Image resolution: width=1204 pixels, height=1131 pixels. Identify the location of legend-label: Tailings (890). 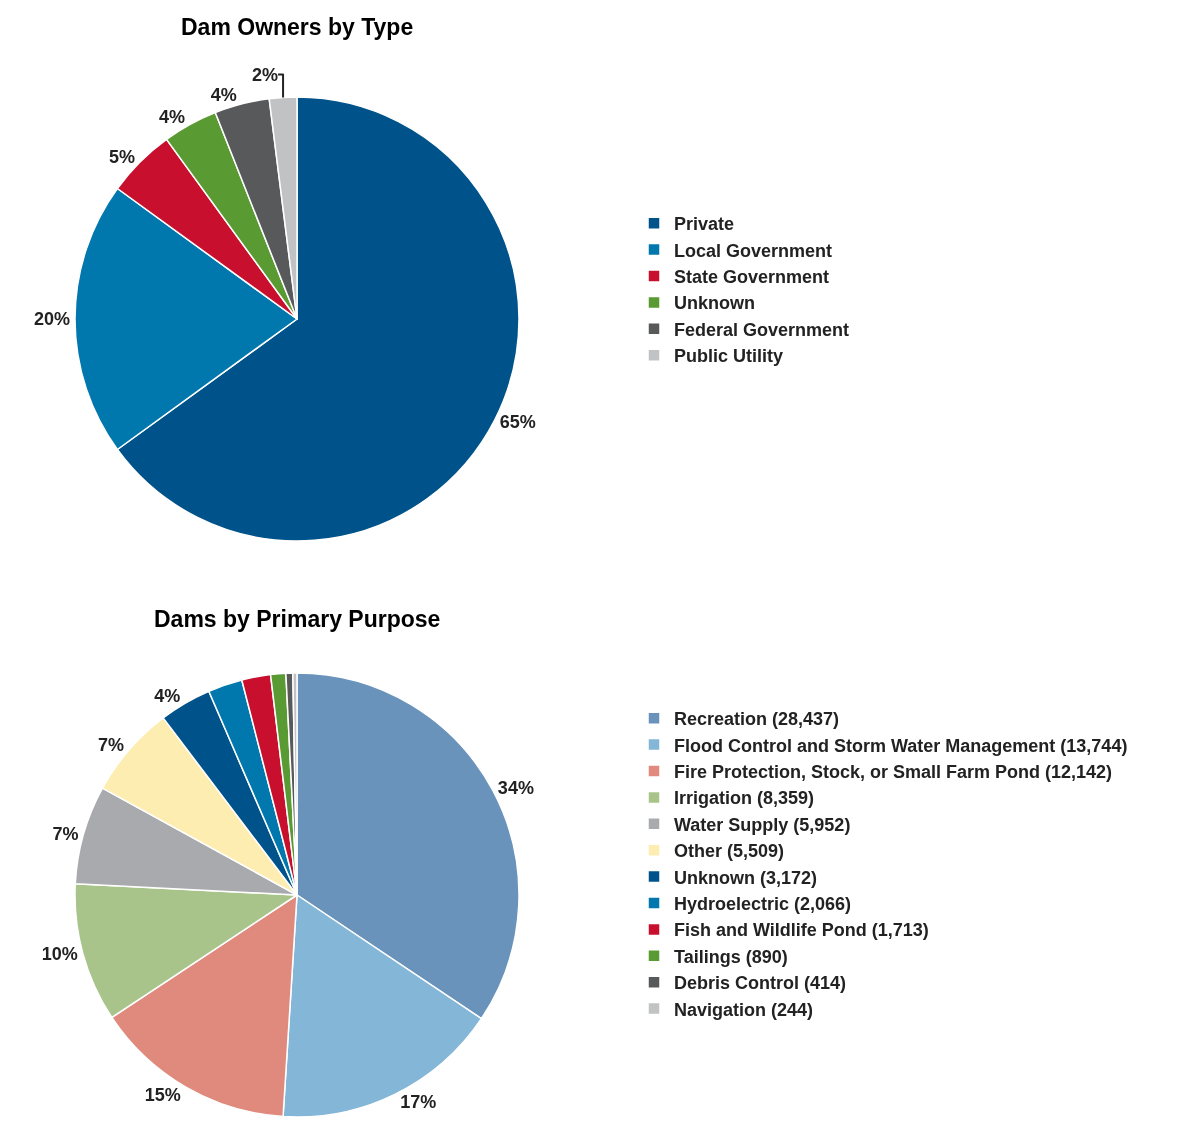
(731, 956).